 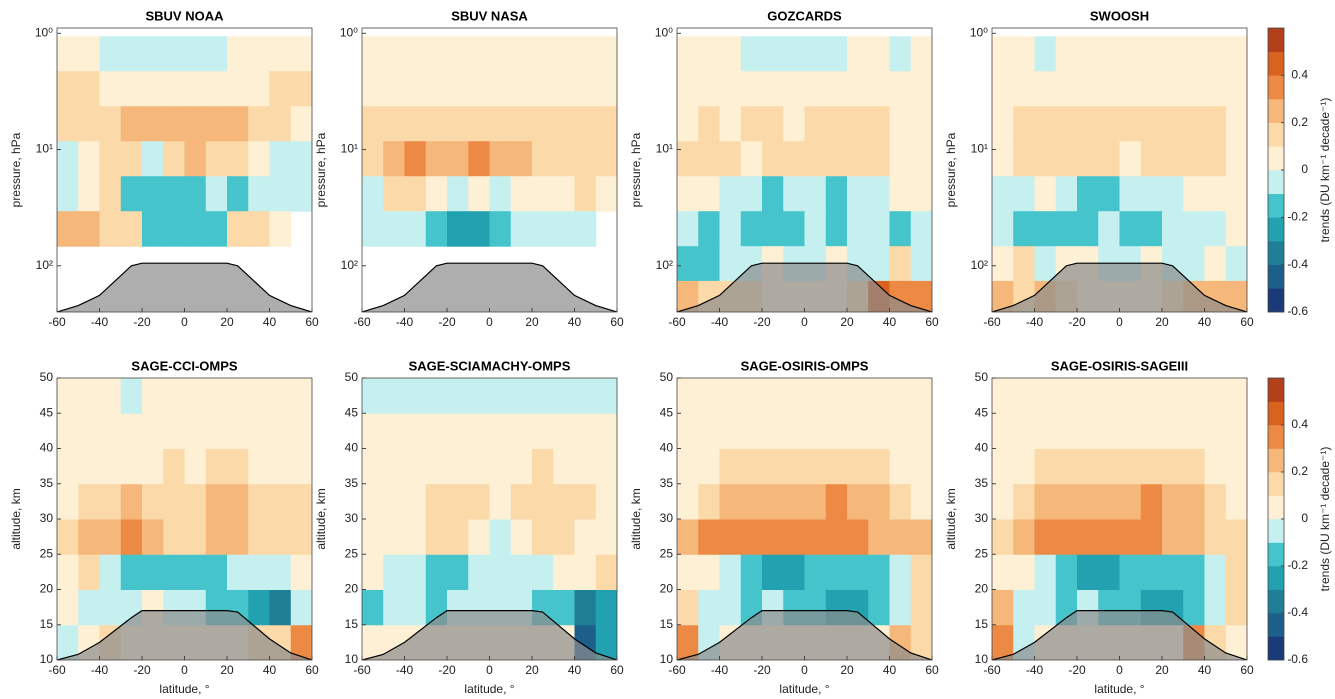 I want to click on x-tick-label: 60, so click(x=312, y=322).